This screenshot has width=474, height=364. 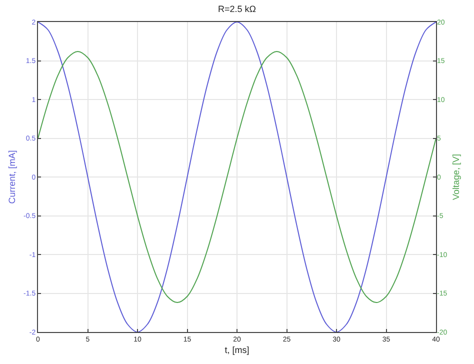 What do you see at coordinates (456, 177) in the screenshot?
I see `y2-axis-title: Voltage, [V]` at bounding box center [456, 177].